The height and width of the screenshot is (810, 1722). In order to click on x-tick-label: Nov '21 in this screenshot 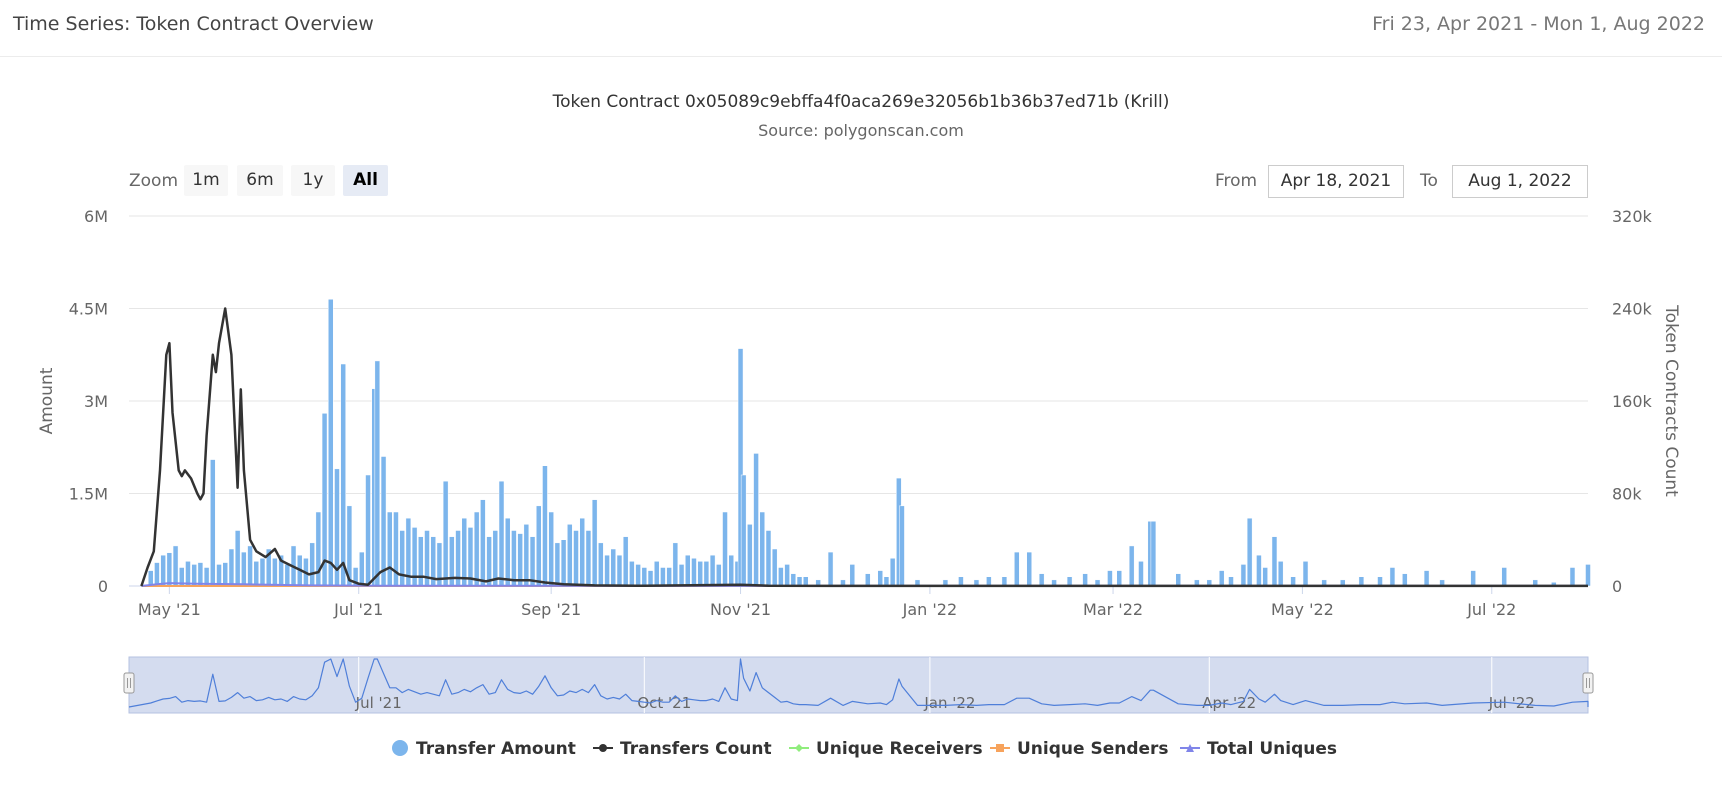, I will do `click(740, 609)`.